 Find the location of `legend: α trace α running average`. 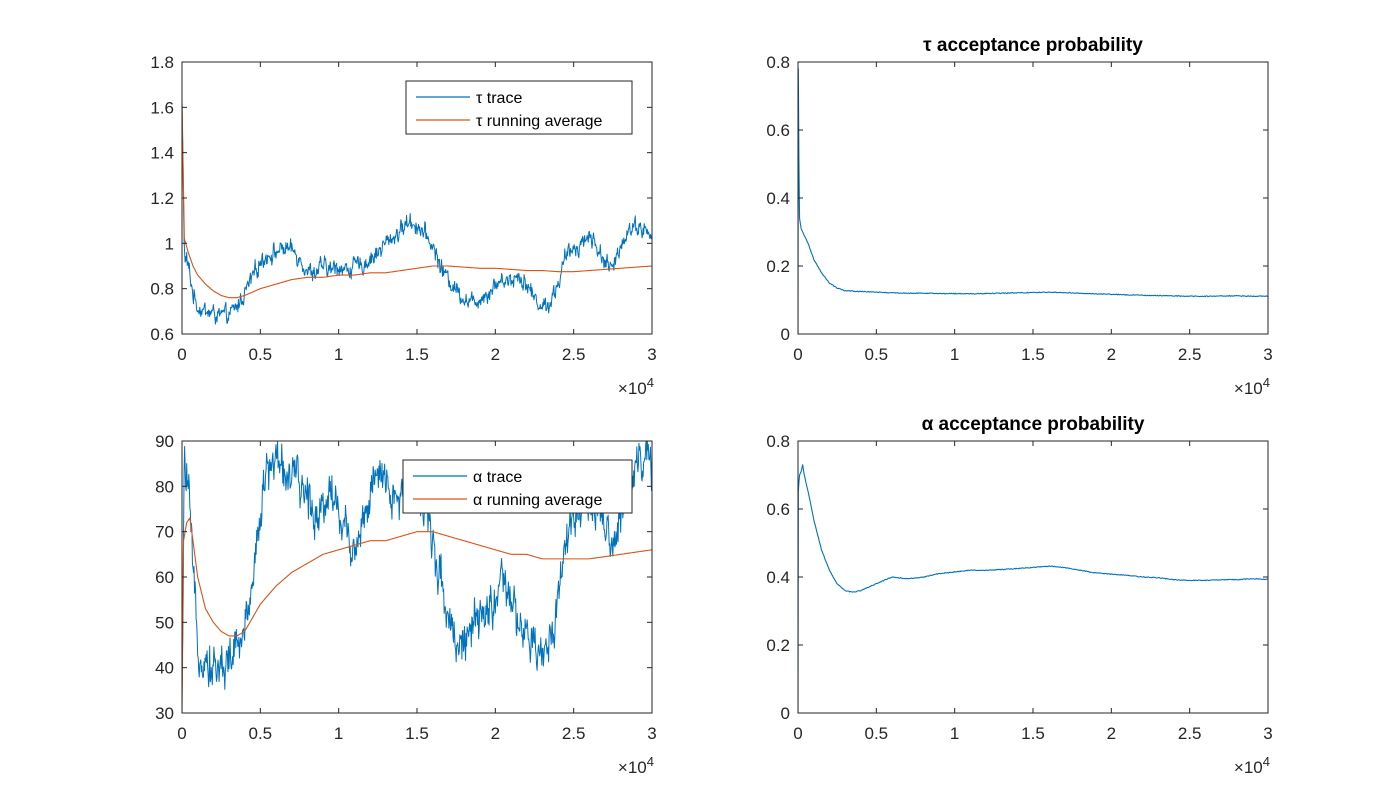

legend: α trace α running average is located at coordinates (517, 486).